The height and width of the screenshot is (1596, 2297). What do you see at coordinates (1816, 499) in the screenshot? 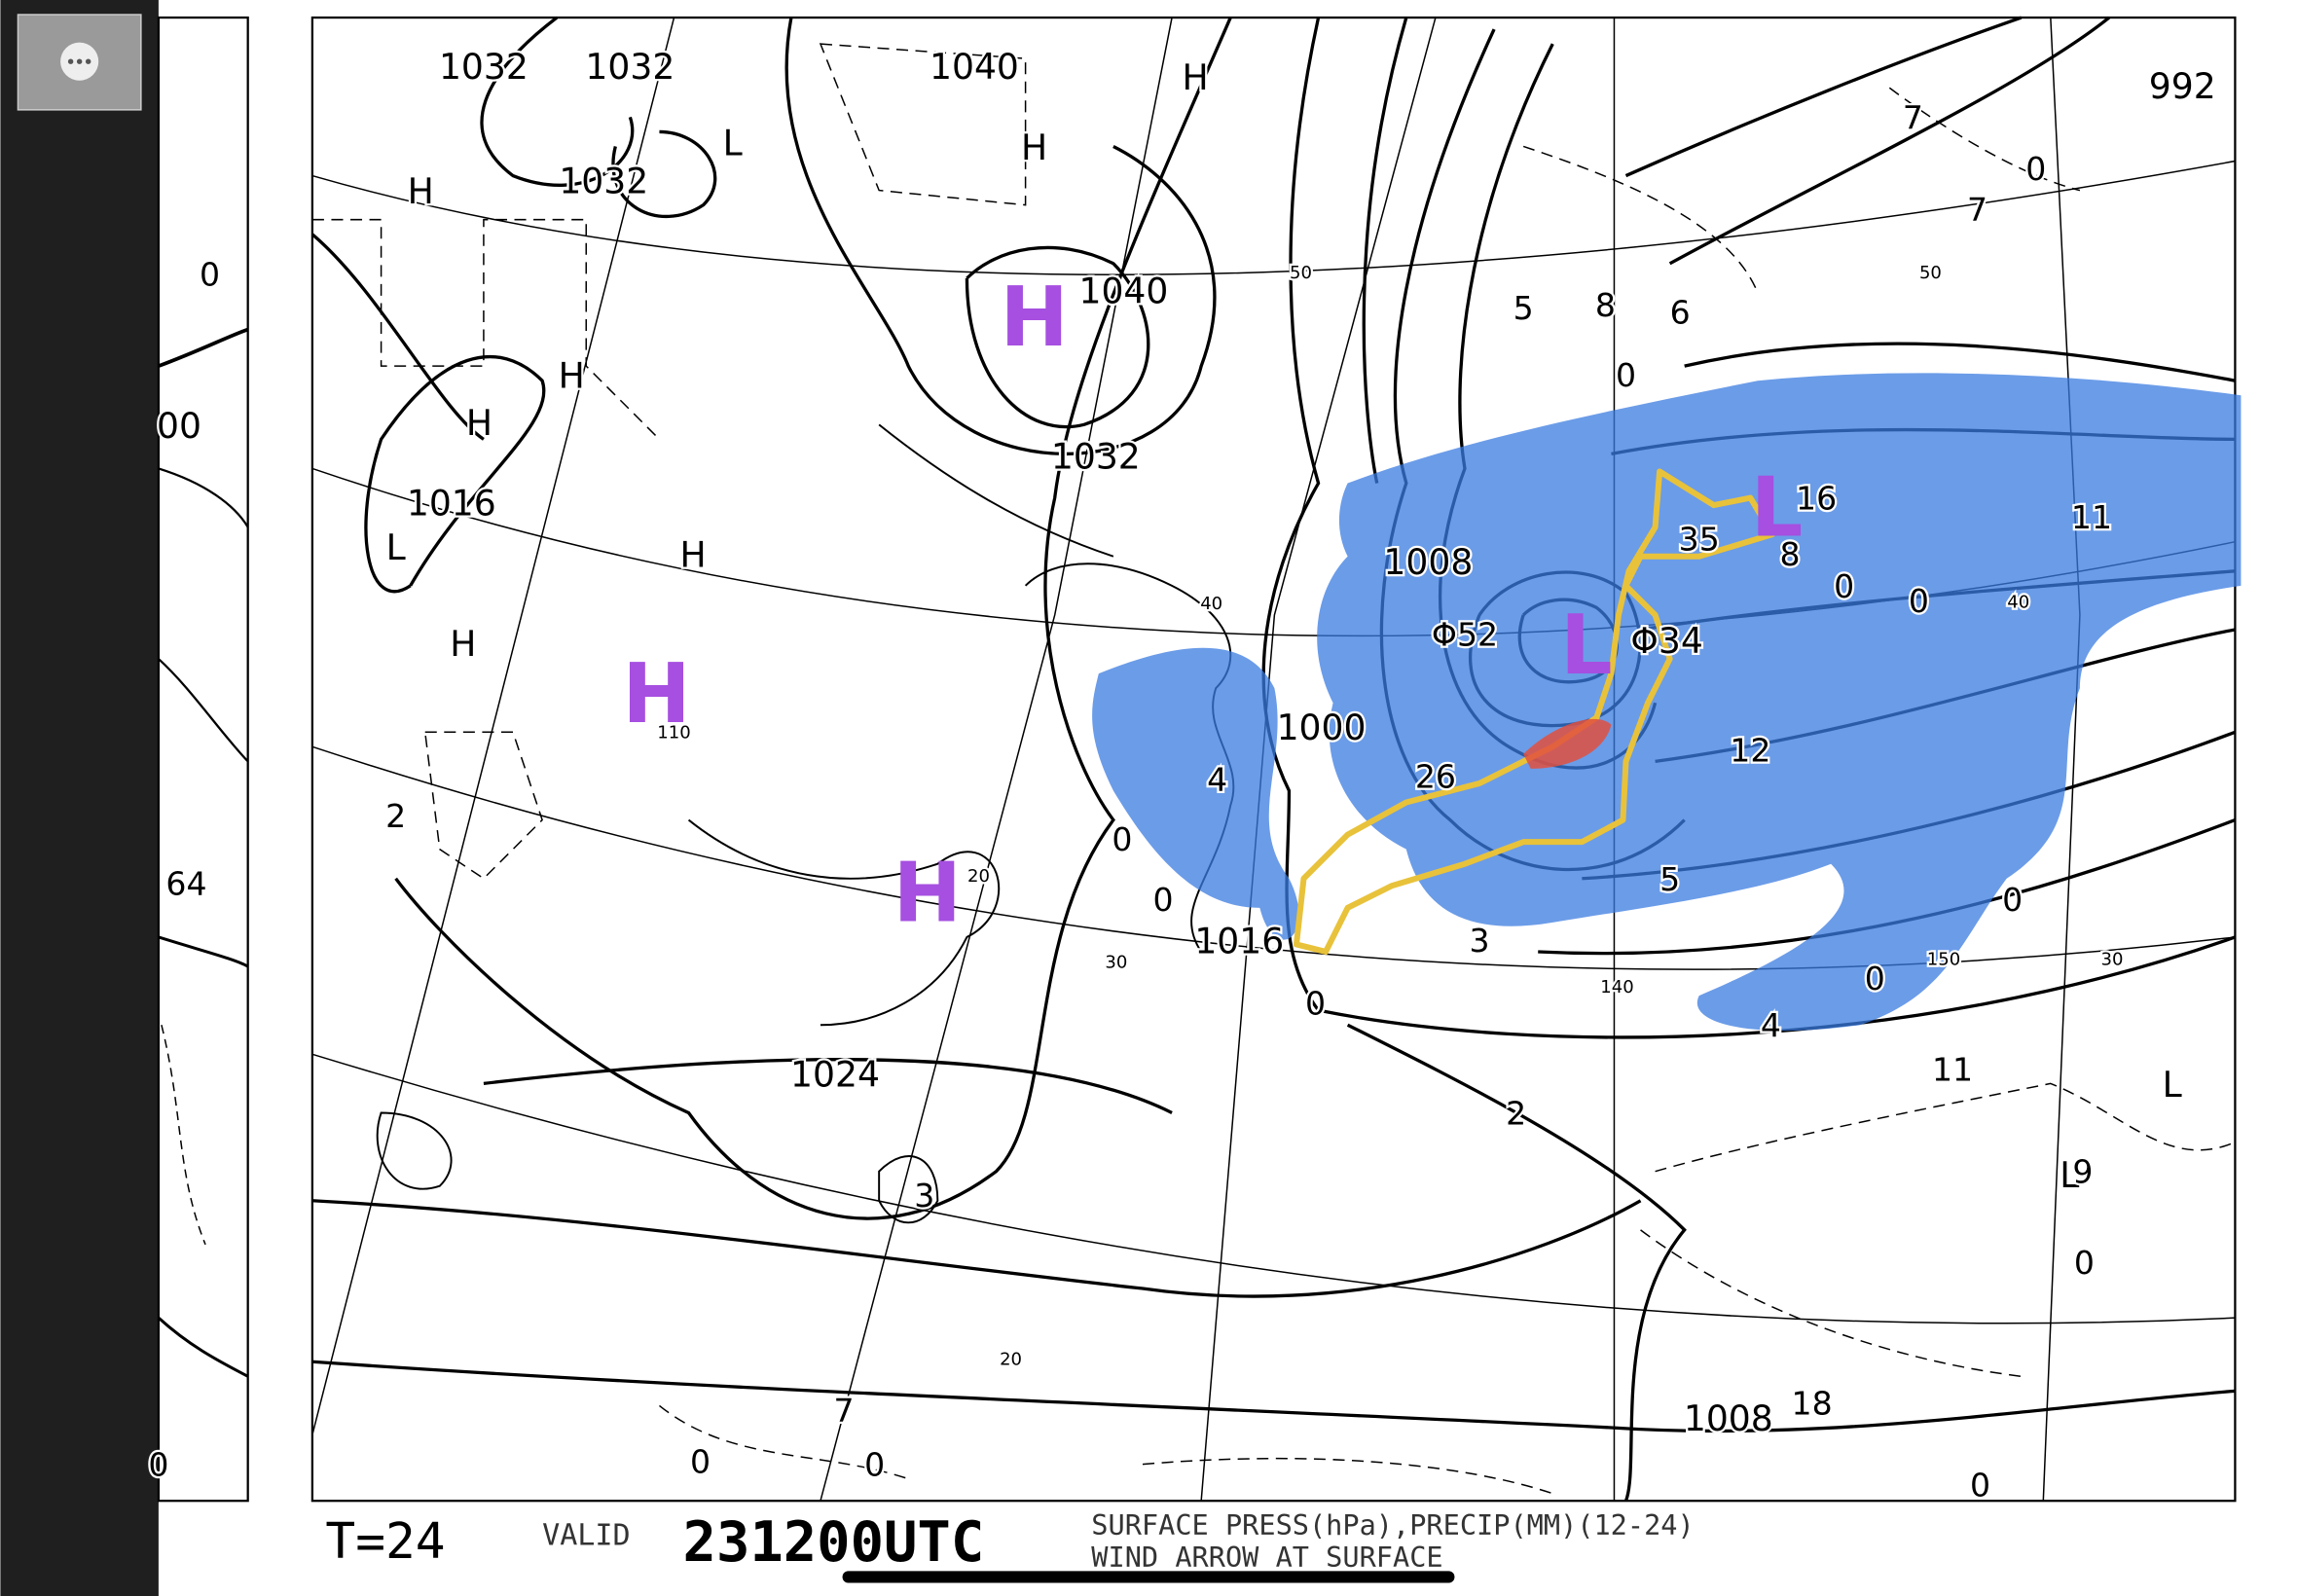
I see `precip-amount: 16` at bounding box center [1816, 499].